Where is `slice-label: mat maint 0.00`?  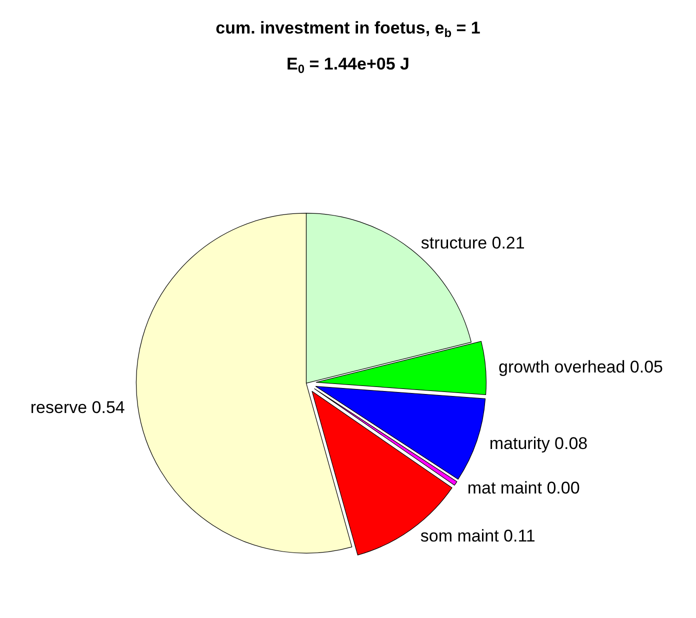 slice-label: mat maint 0.00 is located at coordinates (523, 488).